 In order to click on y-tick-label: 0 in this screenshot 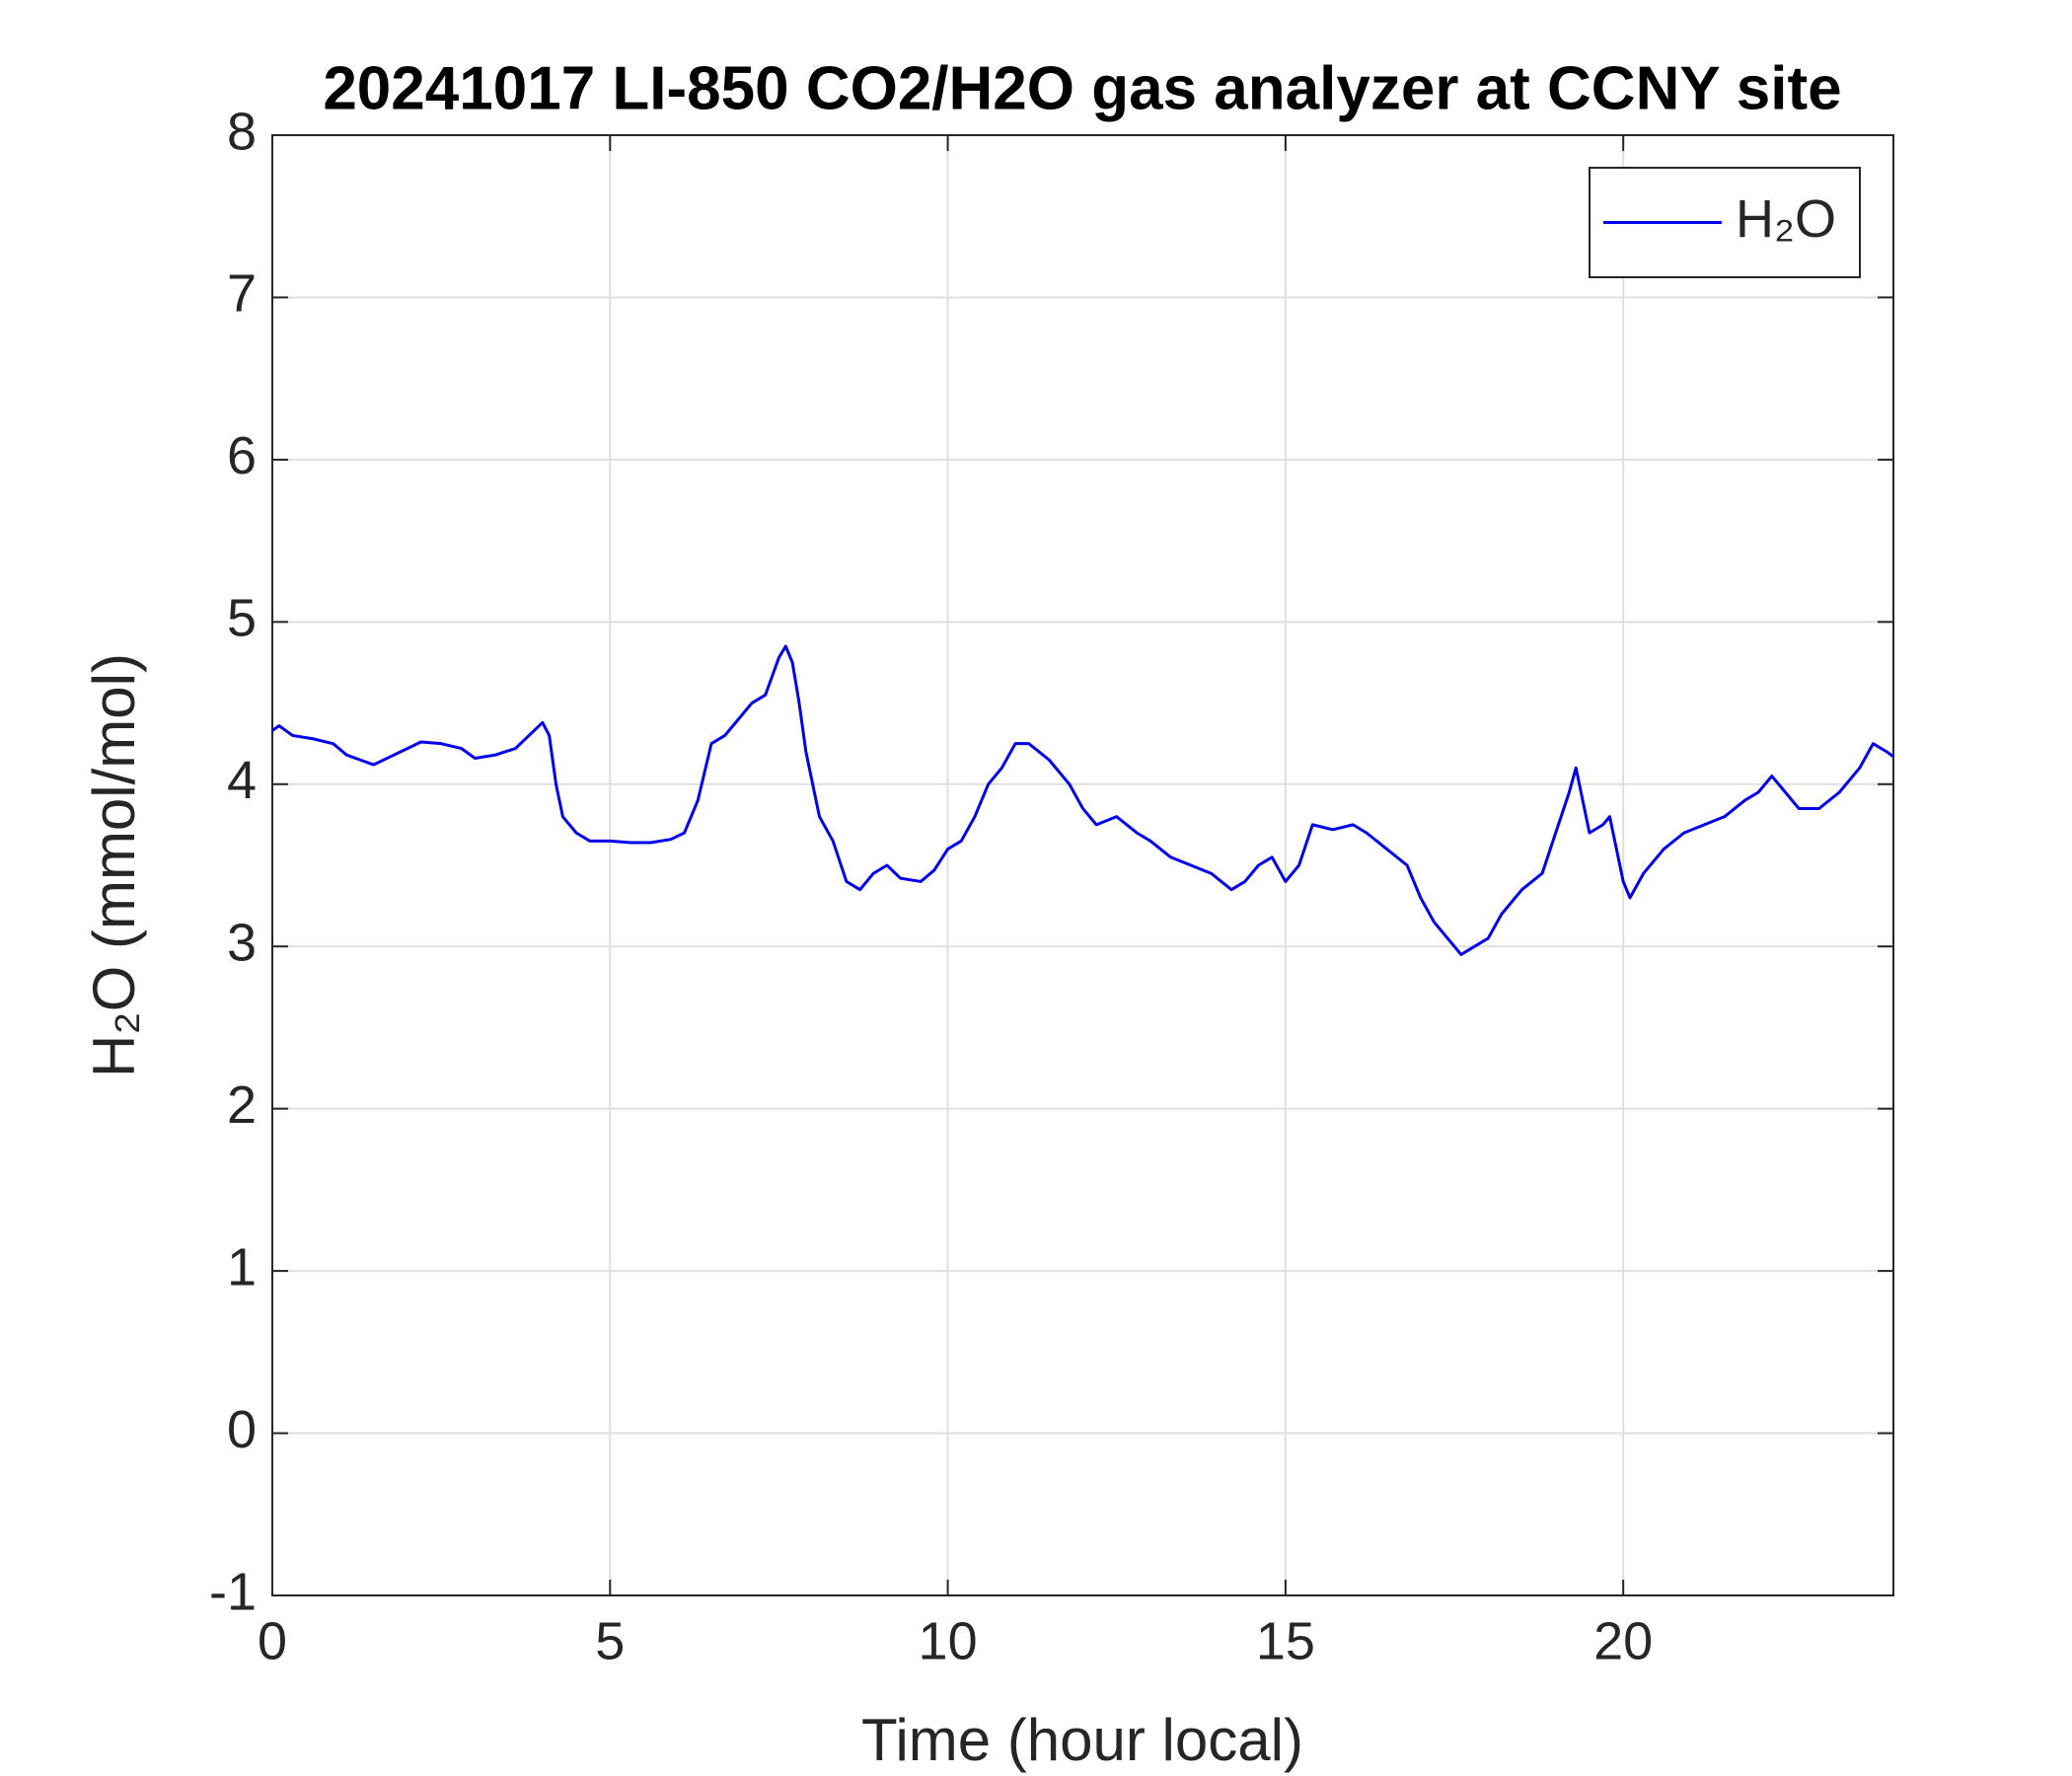, I will do `click(242, 1430)`.